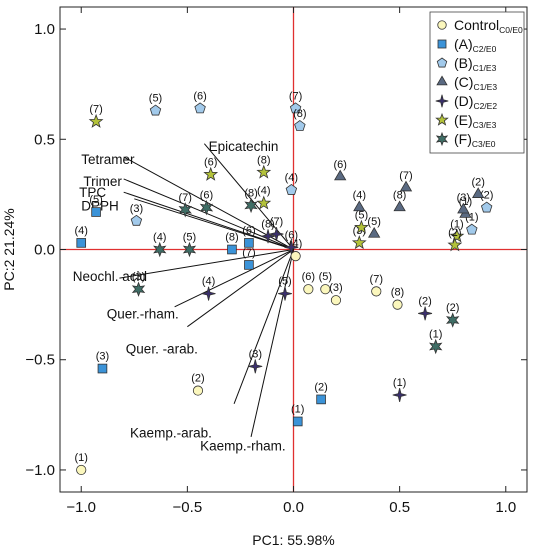 This screenshot has height=550, width=544. Describe the element at coordinates (475, 121) in the screenshot. I see `legend-label: (E)C3/E3` at that location.